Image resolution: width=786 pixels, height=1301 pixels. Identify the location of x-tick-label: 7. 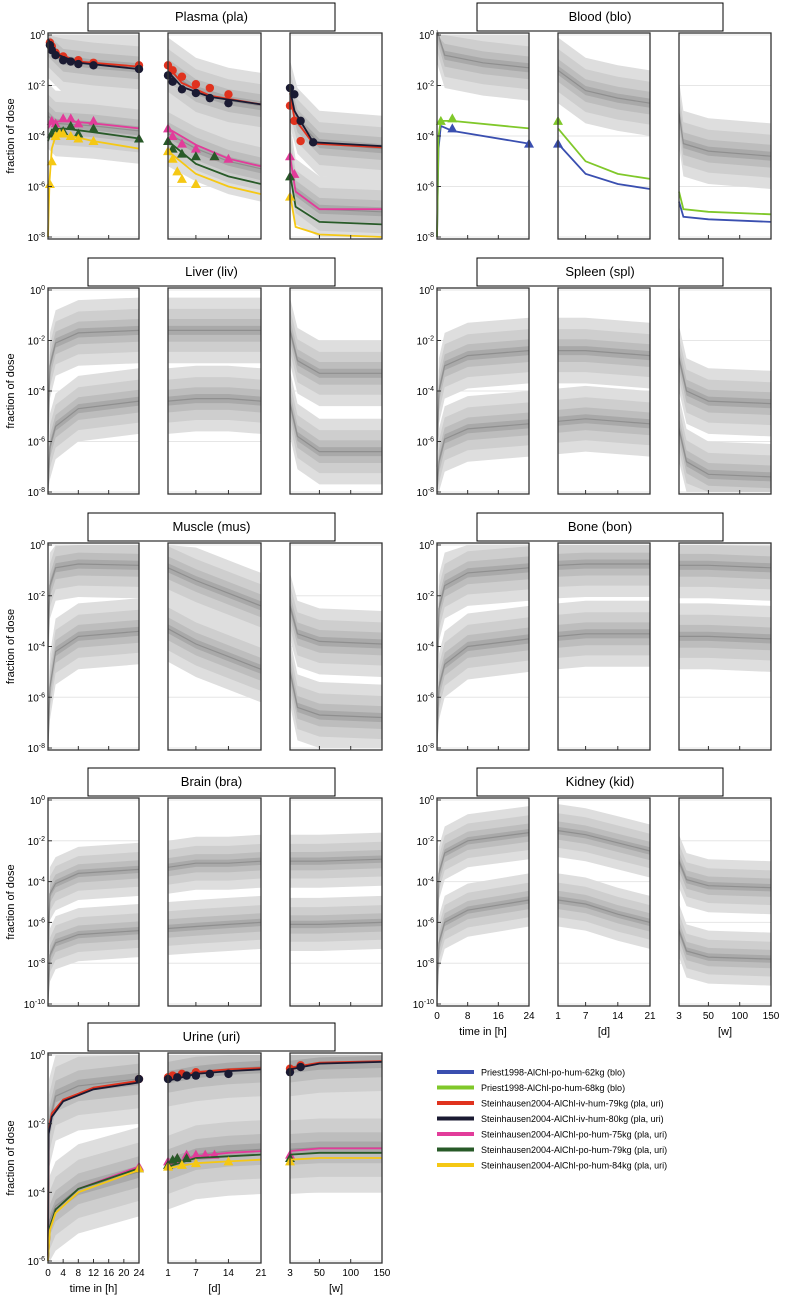
(586, 1016).